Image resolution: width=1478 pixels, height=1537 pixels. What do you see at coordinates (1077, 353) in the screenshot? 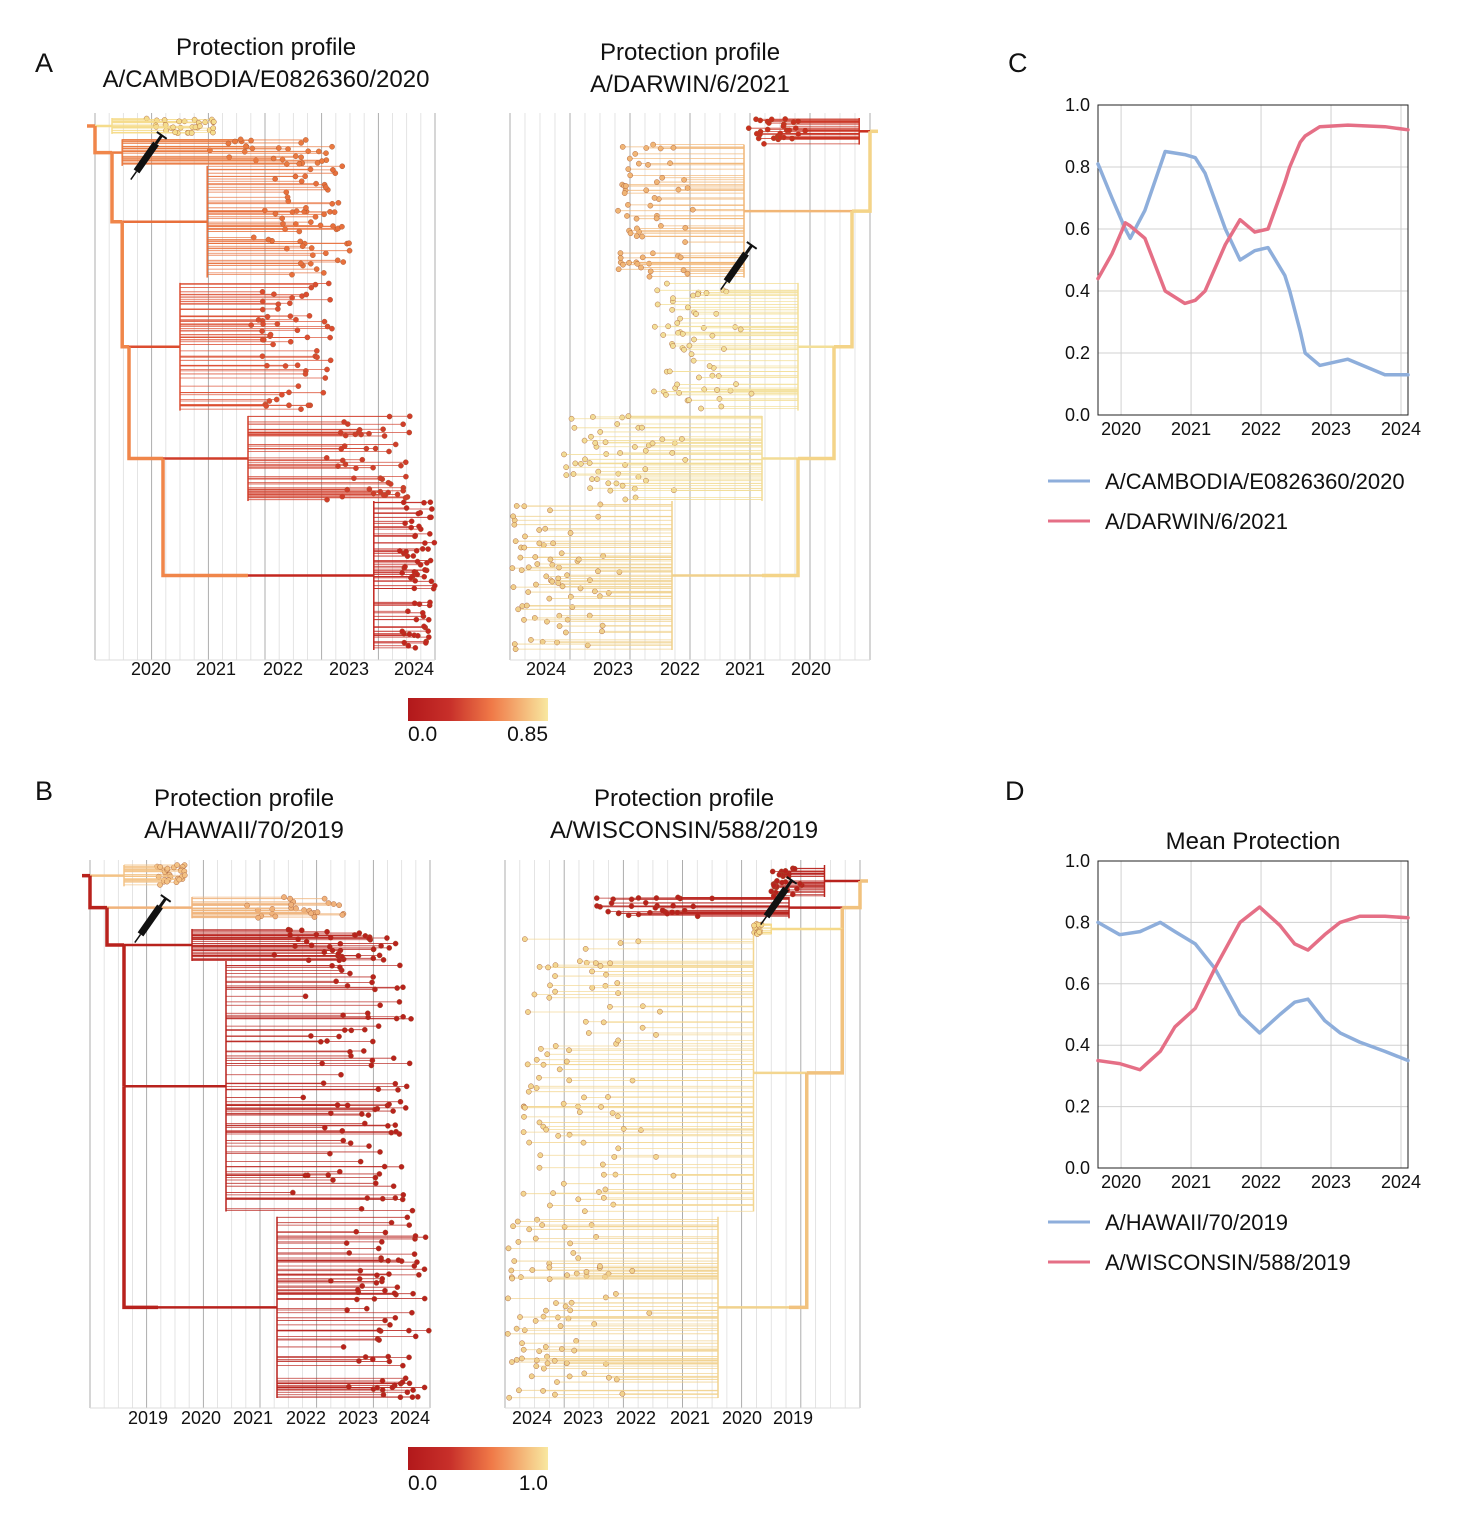
I see `y-tick-label: 0.2` at bounding box center [1077, 353].